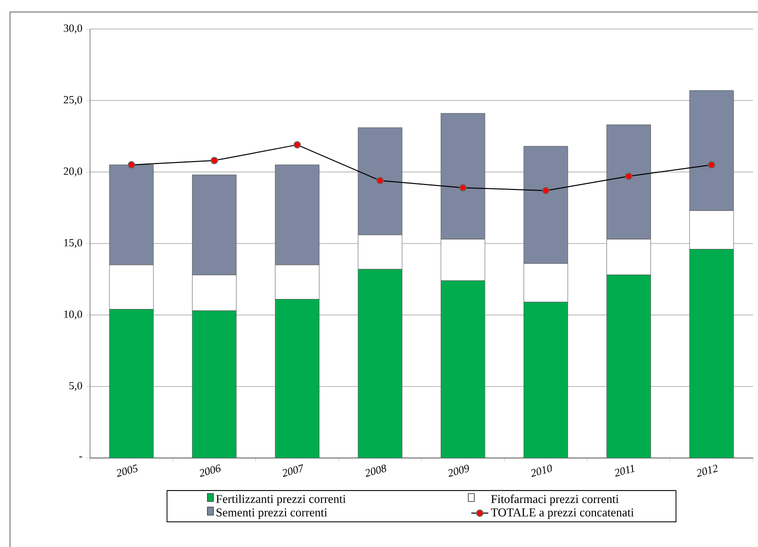 The image size is (758, 547). What do you see at coordinates (555, 500) in the screenshot?
I see `legend-label: Fitofarmaci prezzi correnti` at bounding box center [555, 500].